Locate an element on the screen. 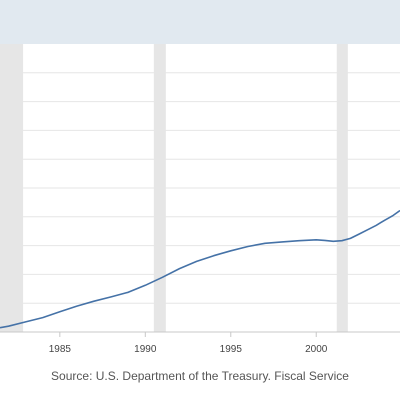 The image size is (400, 400). x-tick-label: 2000 is located at coordinates (316, 349).